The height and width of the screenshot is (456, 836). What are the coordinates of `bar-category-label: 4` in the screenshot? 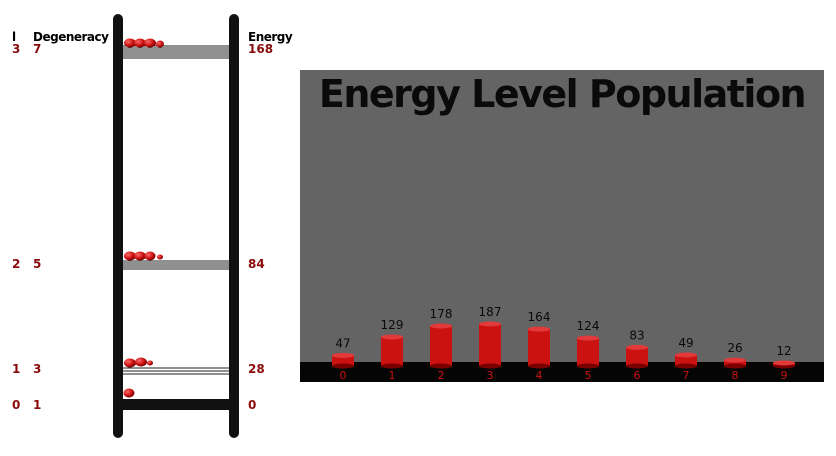 It's located at (539, 375).